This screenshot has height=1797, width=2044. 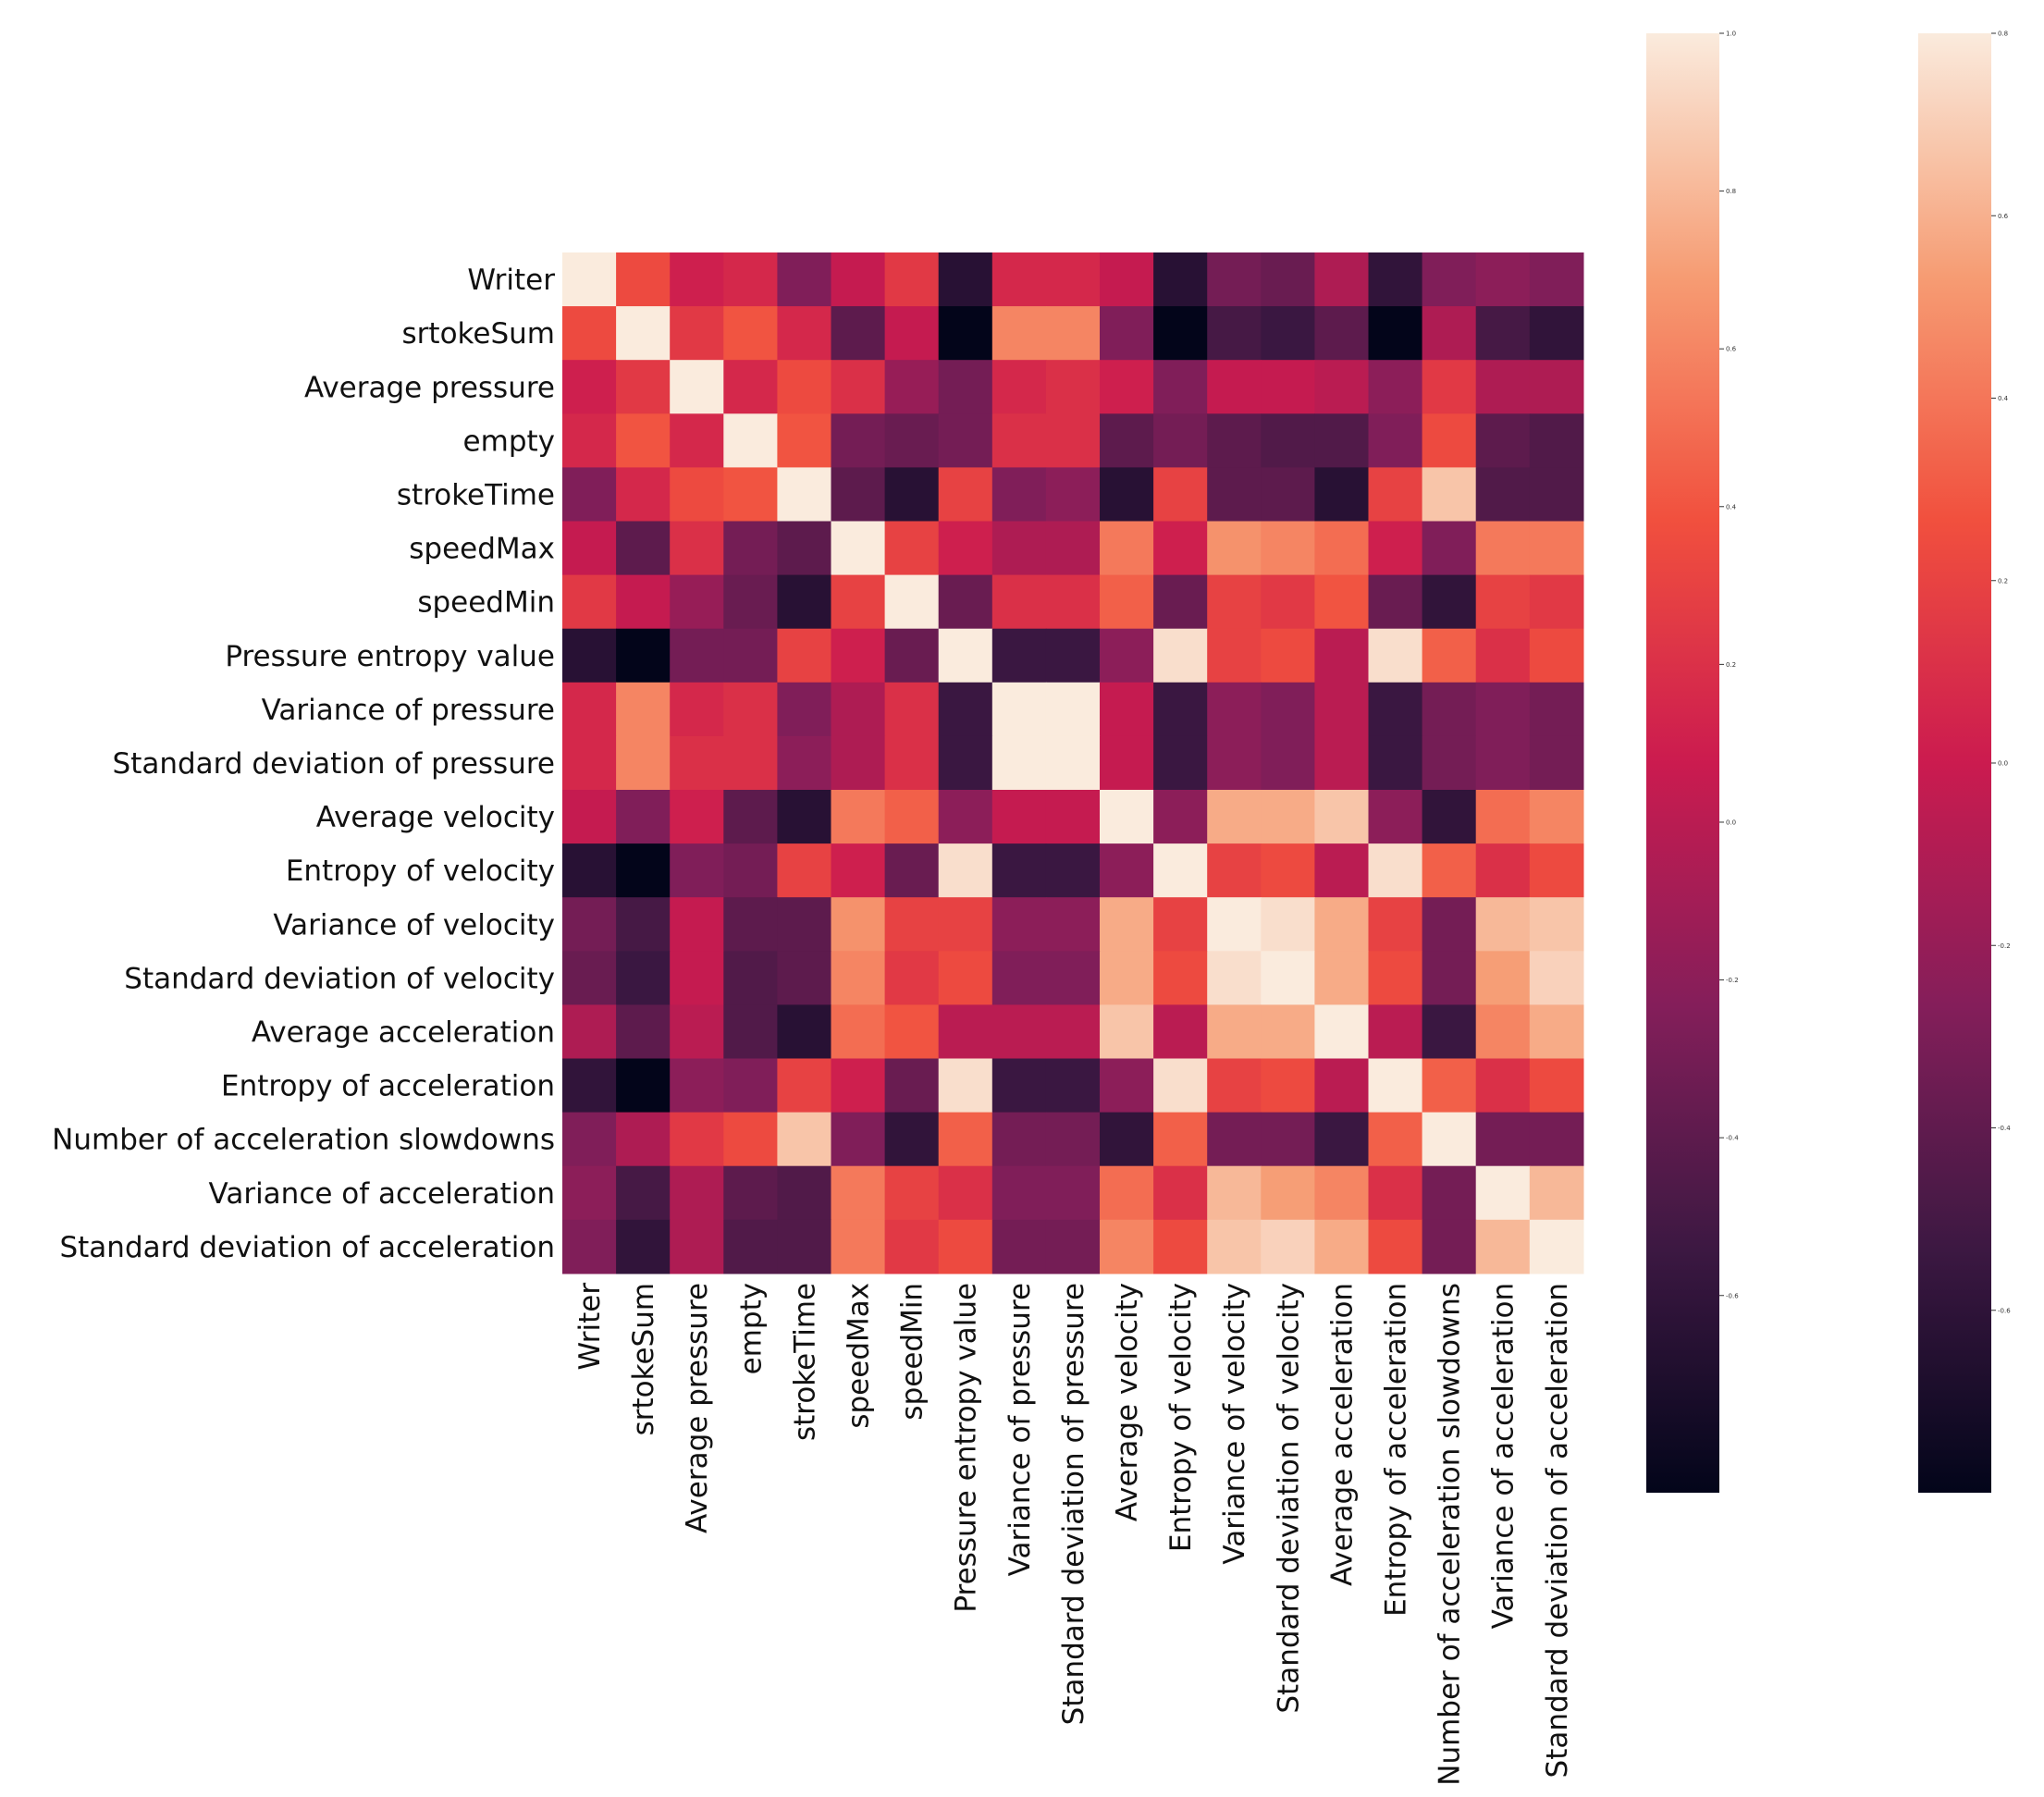 What do you see at coordinates (1731, 34) in the screenshot?
I see `colorbar-tick-label: 1.0` at bounding box center [1731, 34].